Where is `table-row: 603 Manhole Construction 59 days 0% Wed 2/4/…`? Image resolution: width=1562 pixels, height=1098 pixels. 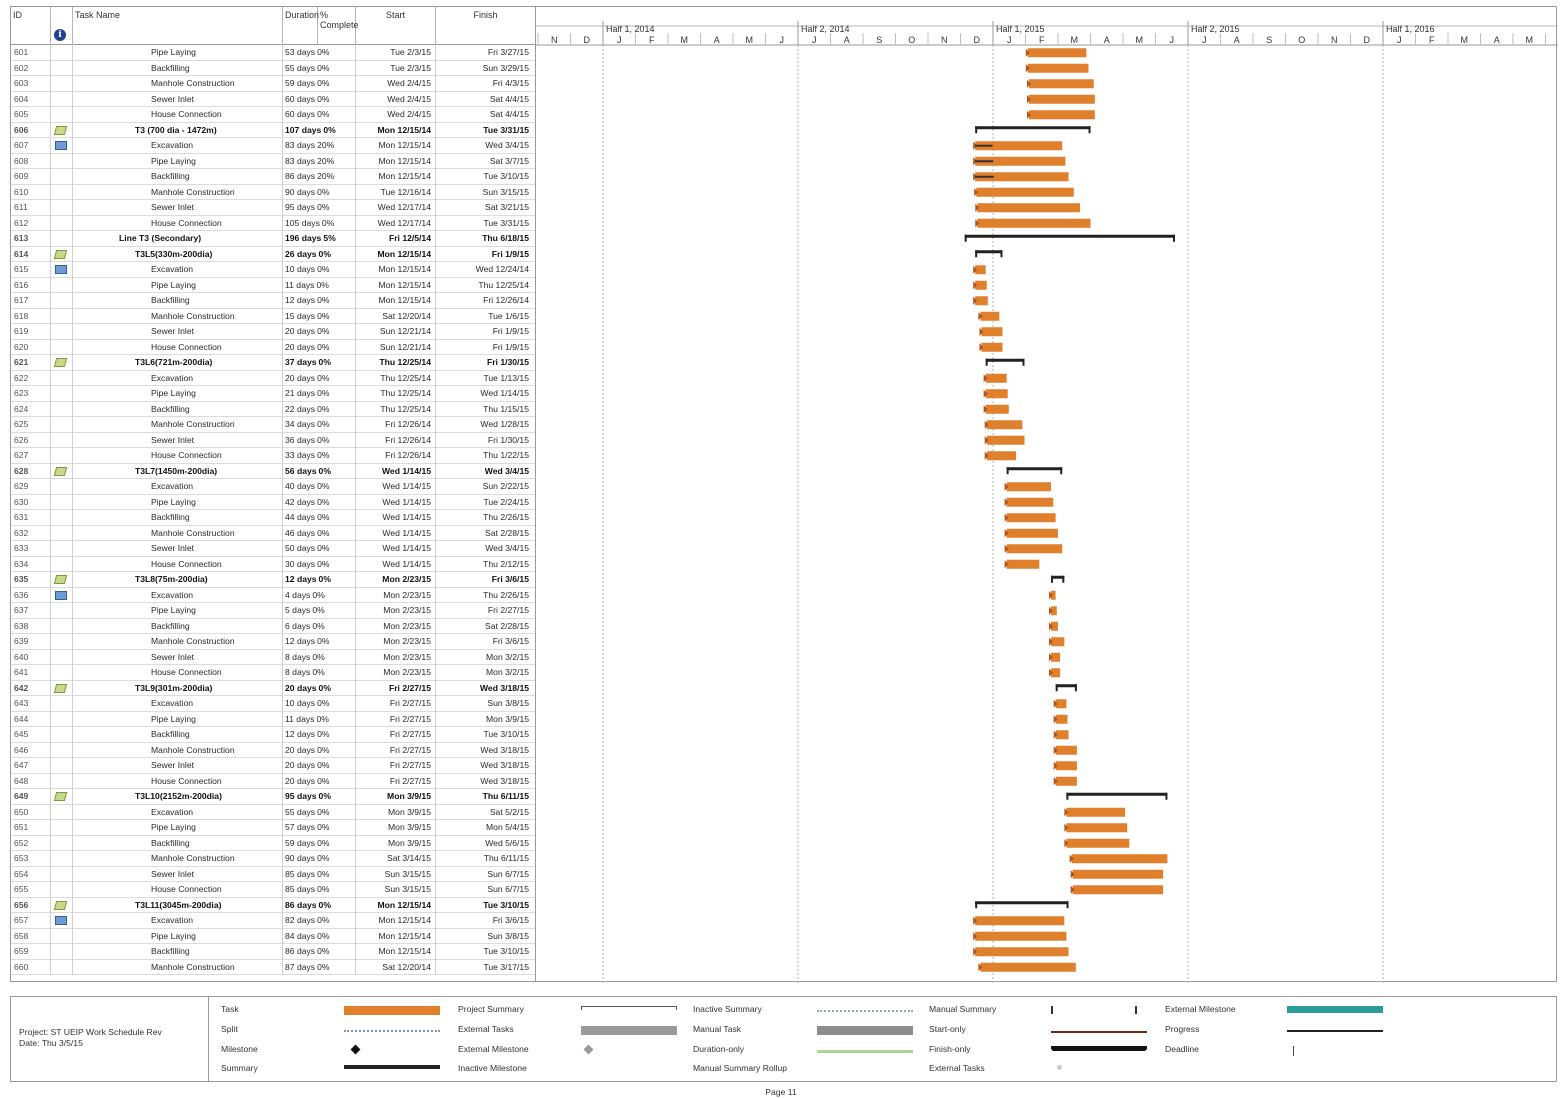
table-row: 603 Manhole Construction 59 days 0% Wed 2/4/… is located at coordinates (273, 84).